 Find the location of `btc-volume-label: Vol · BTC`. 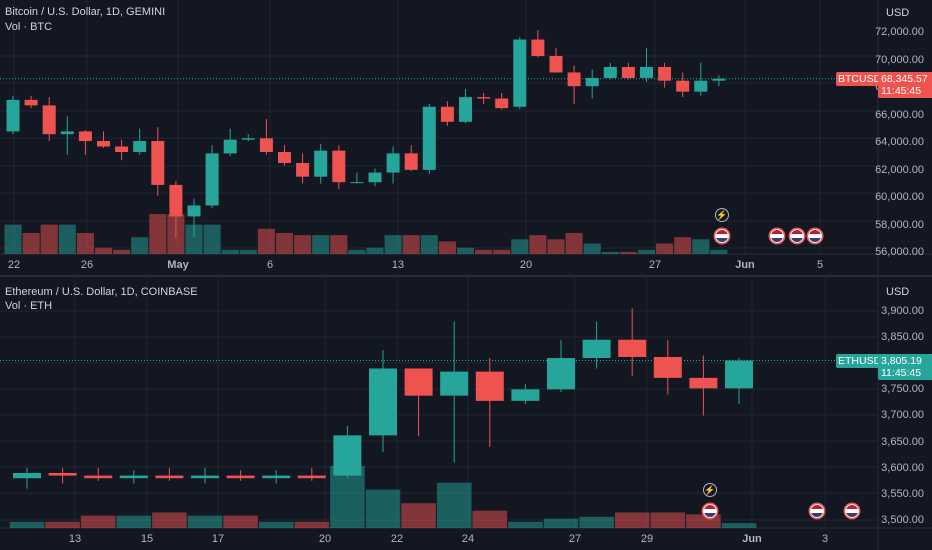

btc-volume-label: Vol · BTC is located at coordinates (29, 27).